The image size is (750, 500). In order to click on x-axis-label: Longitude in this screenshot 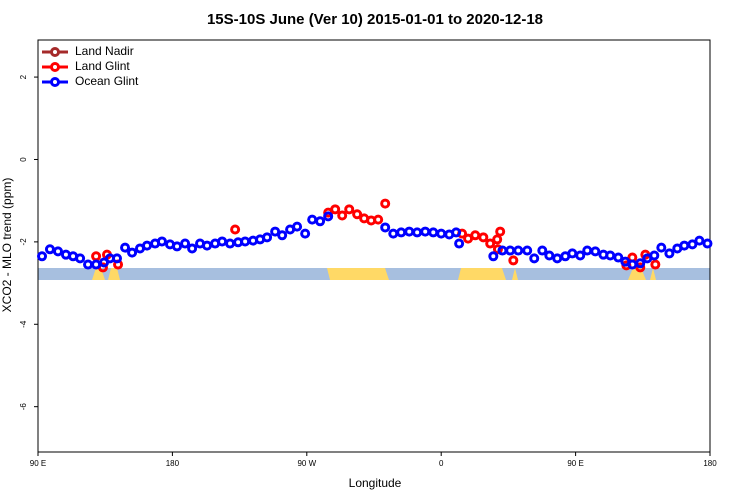, I will do `click(375, 483)`.